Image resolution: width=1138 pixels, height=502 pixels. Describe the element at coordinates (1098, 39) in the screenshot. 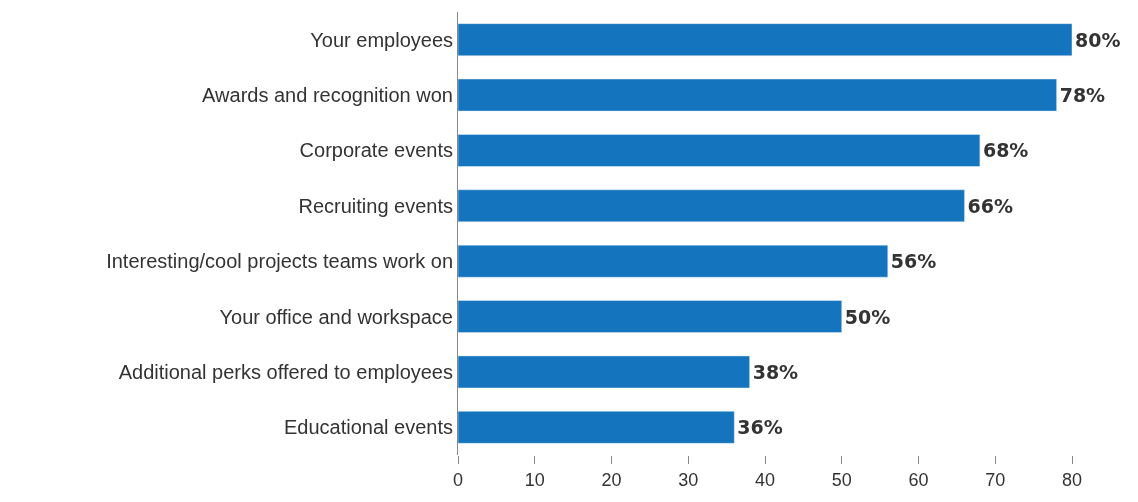

I see `data-label: 80%` at that location.